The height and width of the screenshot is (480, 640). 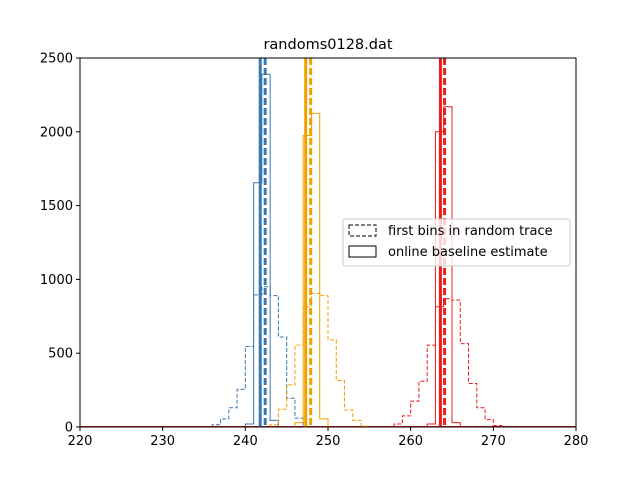 I want to click on histogram-blue-solid, so click(x=261, y=250).